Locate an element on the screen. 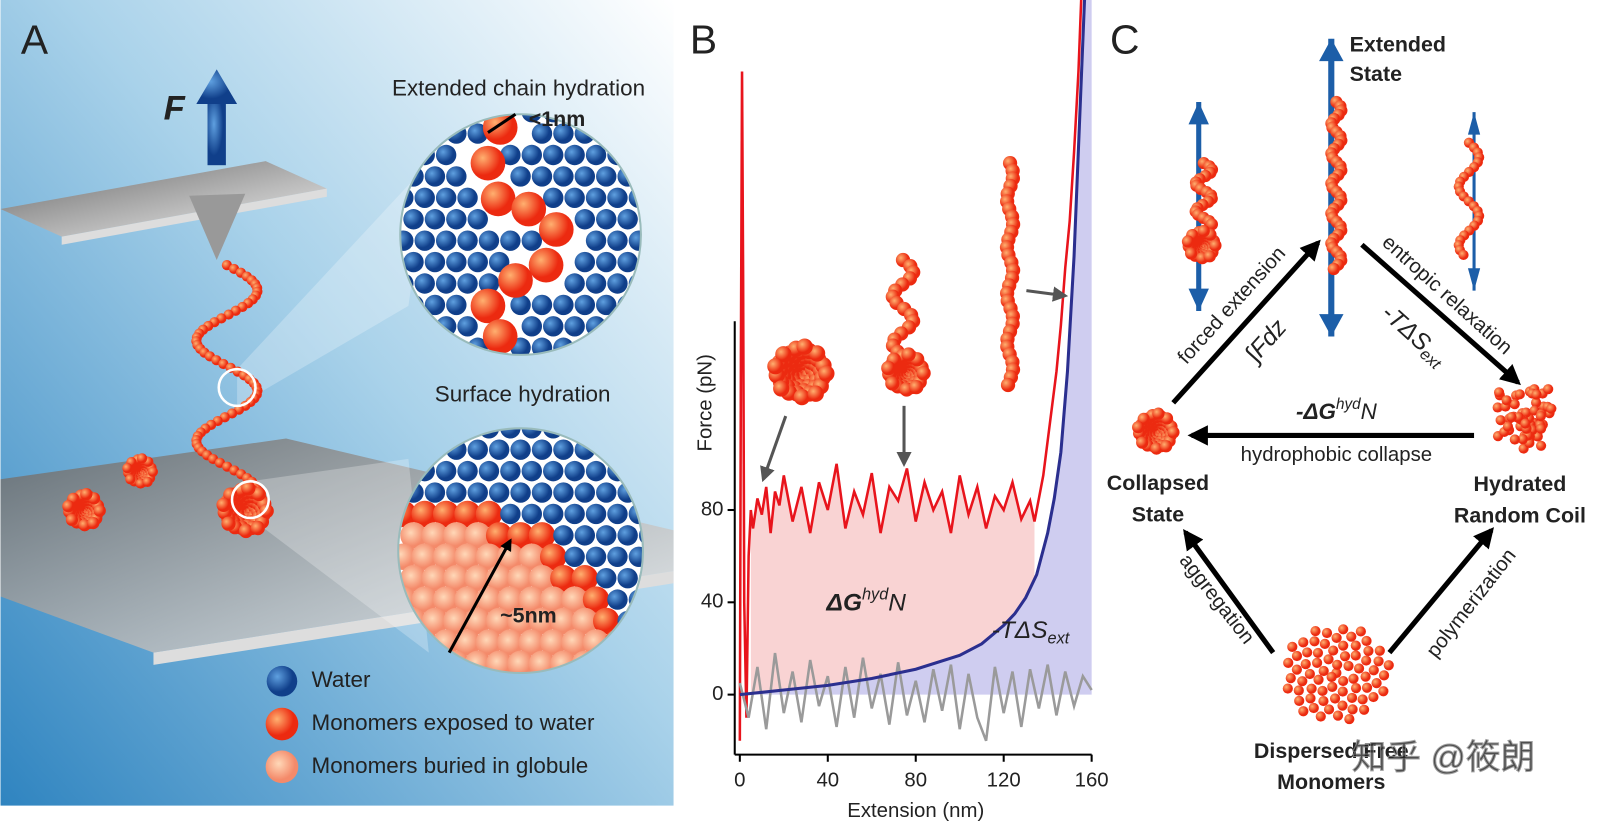  watermark: 知乎 @筱朗 is located at coordinates (1443, 758).